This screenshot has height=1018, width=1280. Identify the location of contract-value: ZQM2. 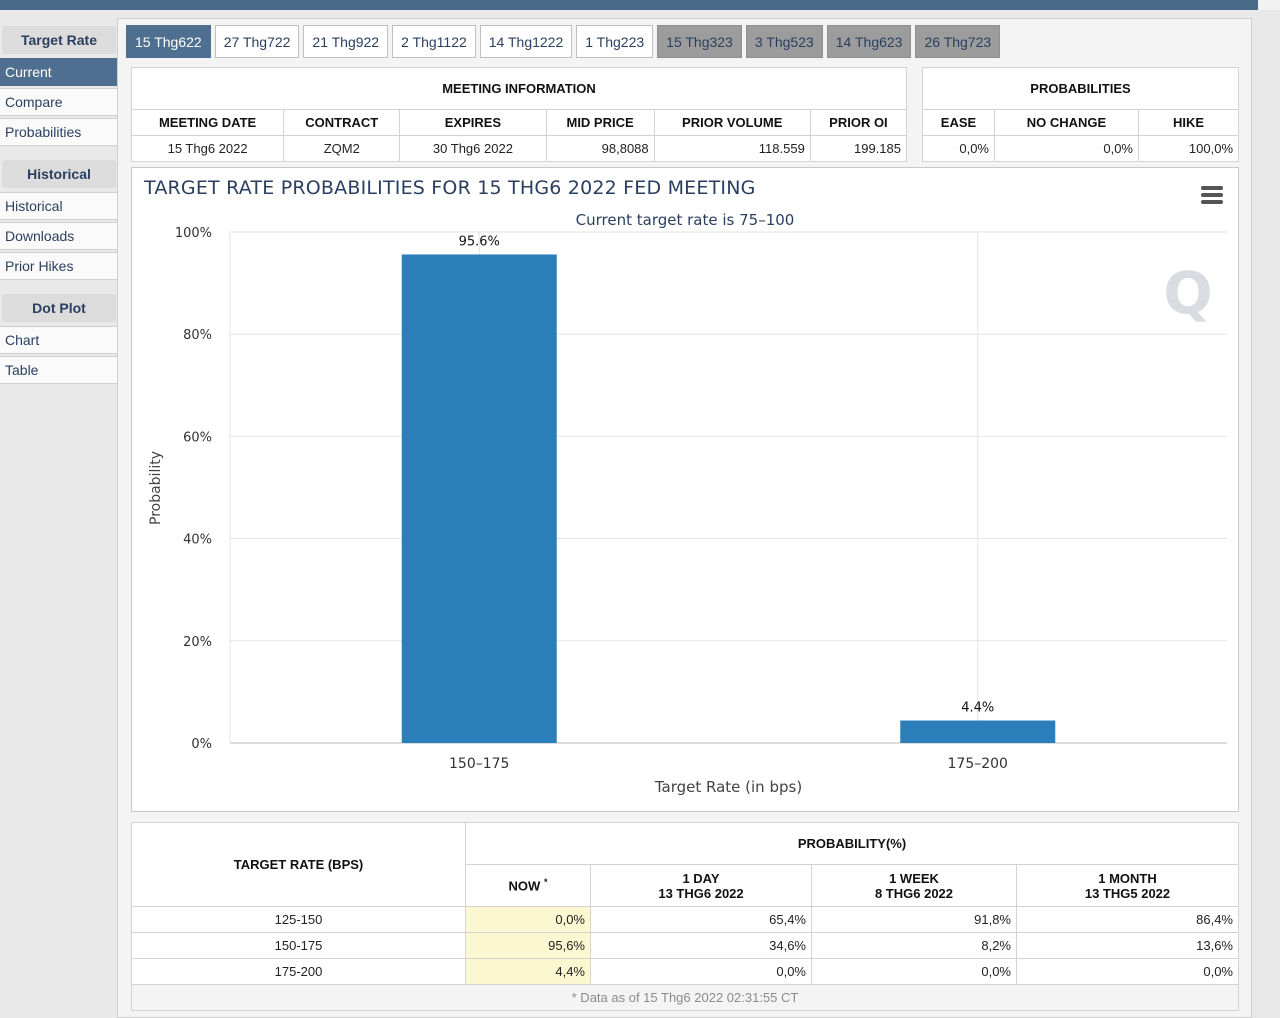
(342, 148).